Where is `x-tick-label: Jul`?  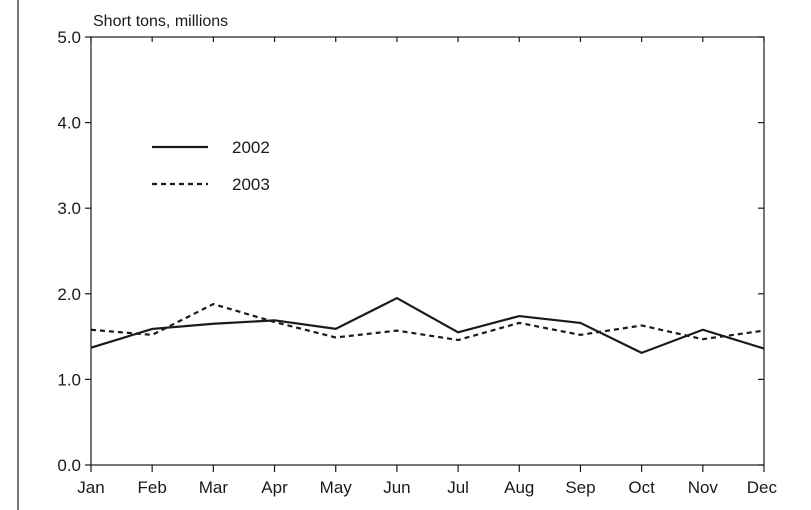
x-tick-label: Jul is located at coordinates (458, 487).